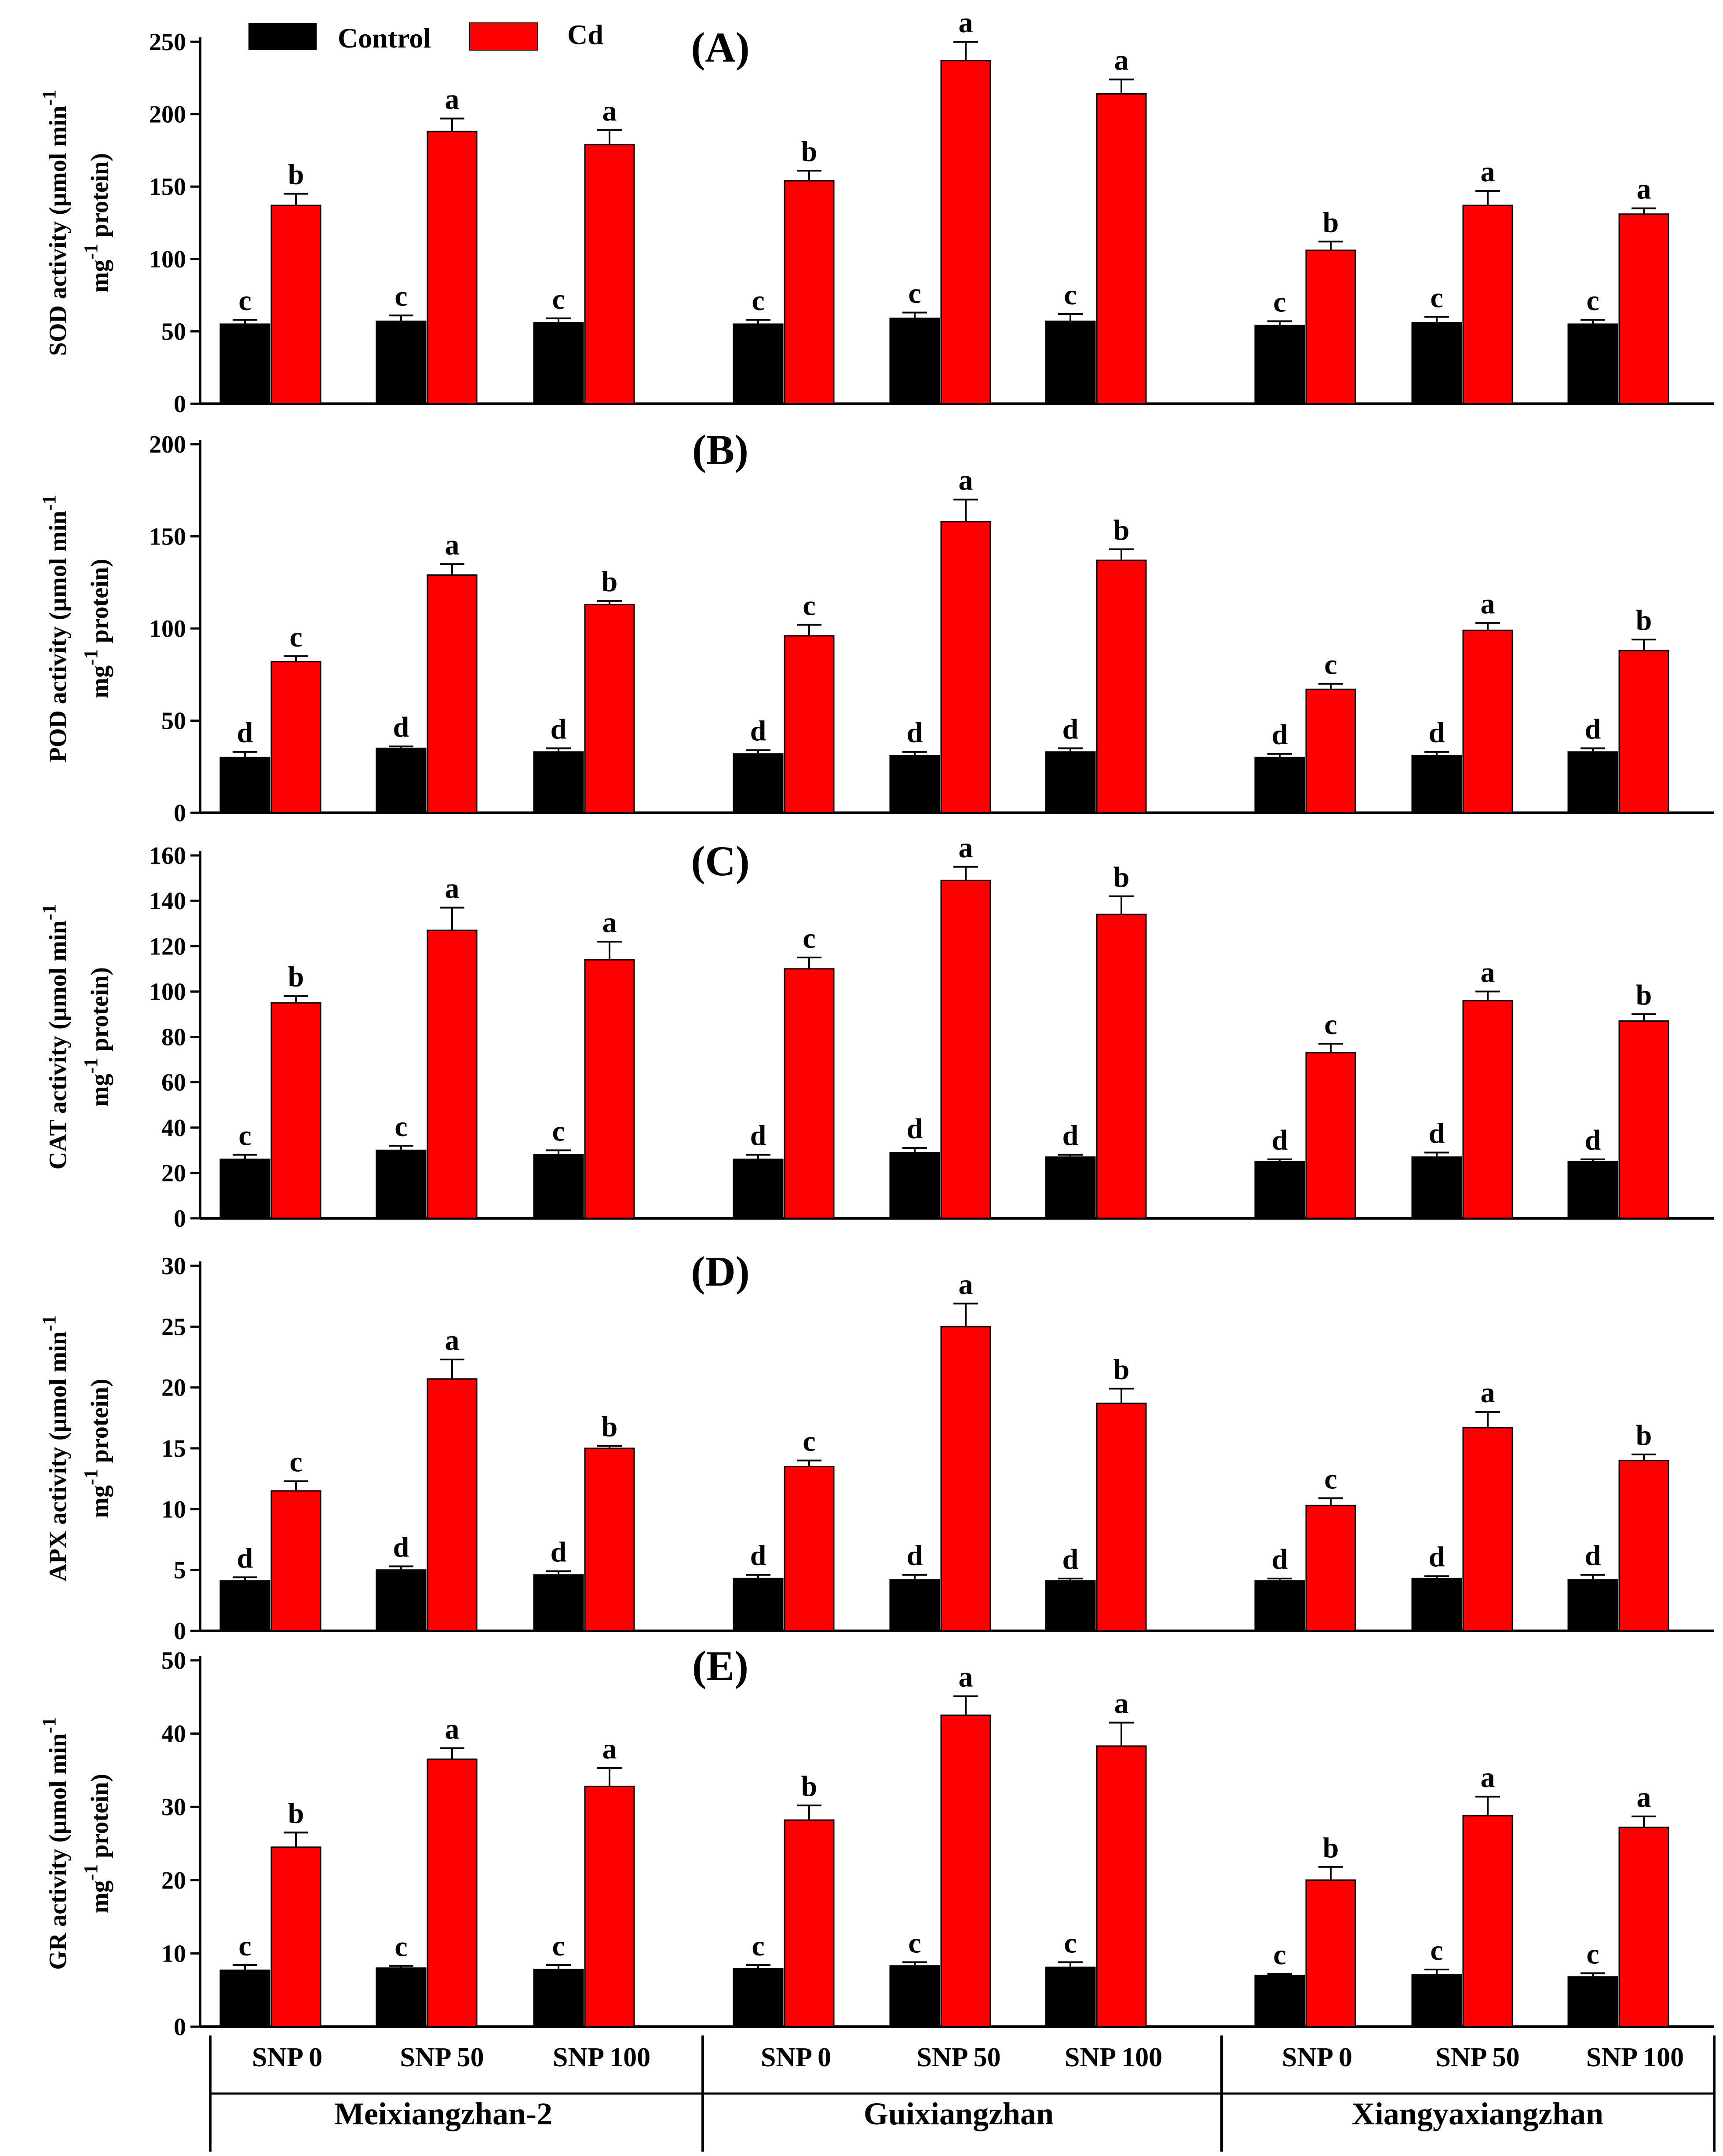 Image resolution: width=1723 pixels, height=2156 pixels. Describe the element at coordinates (76, 629) in the screenshot. I see `y-axis-label: POD activity (µmol min-1mg-1 protein)` at that location.